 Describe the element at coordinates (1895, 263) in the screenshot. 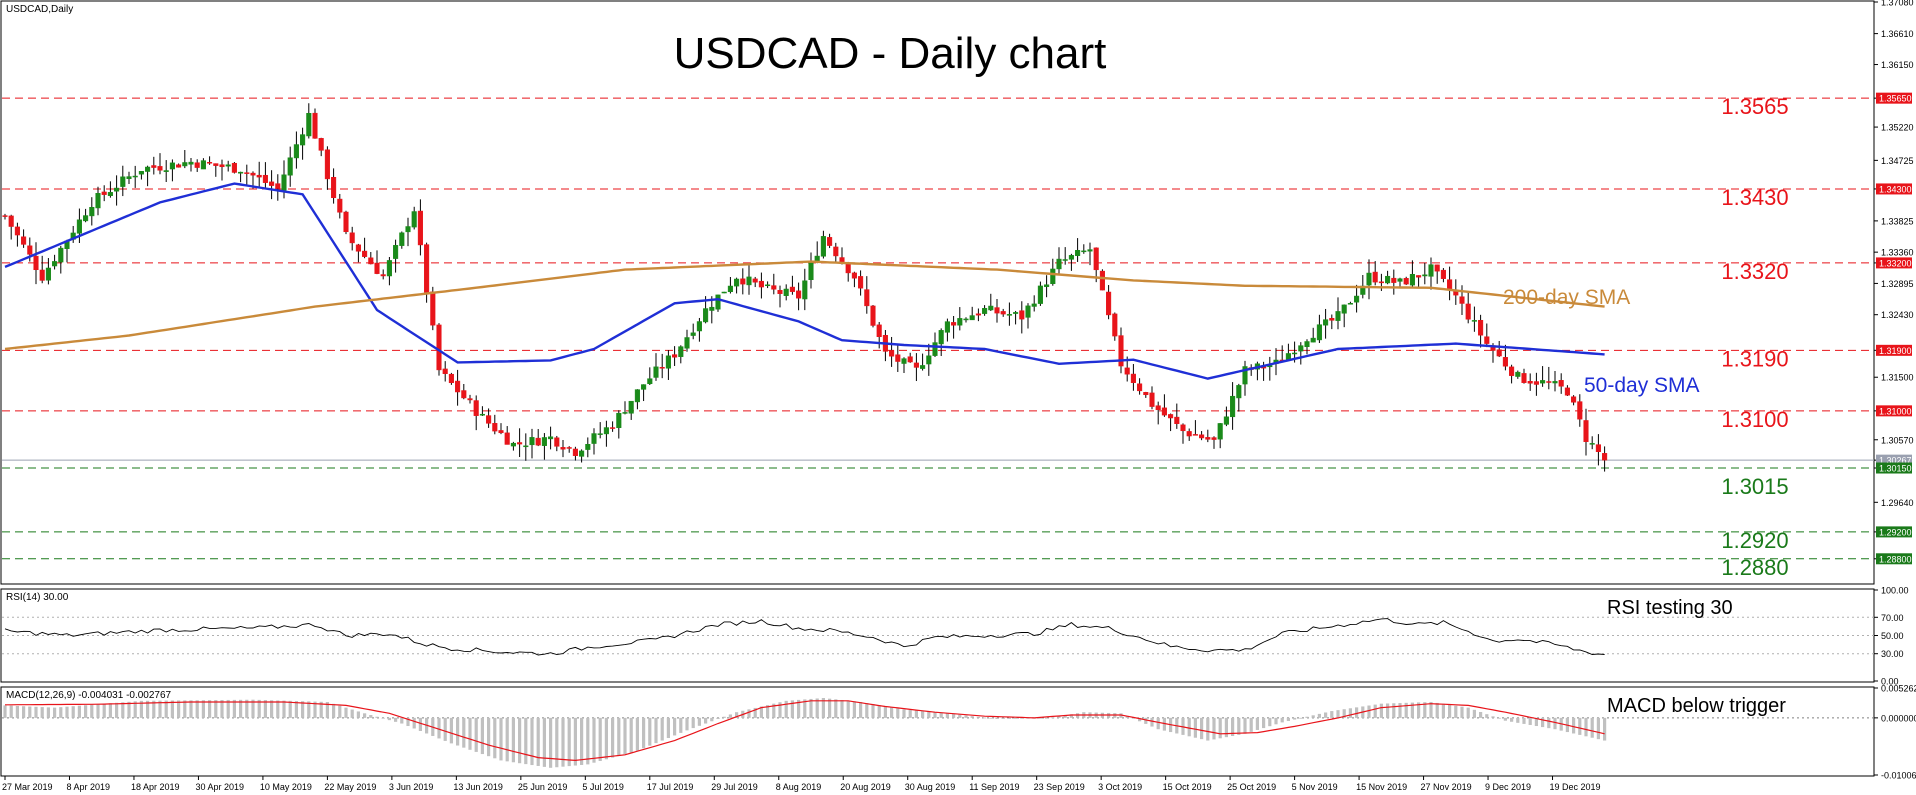

I see `price-tick-label: 1.33200` at that location.